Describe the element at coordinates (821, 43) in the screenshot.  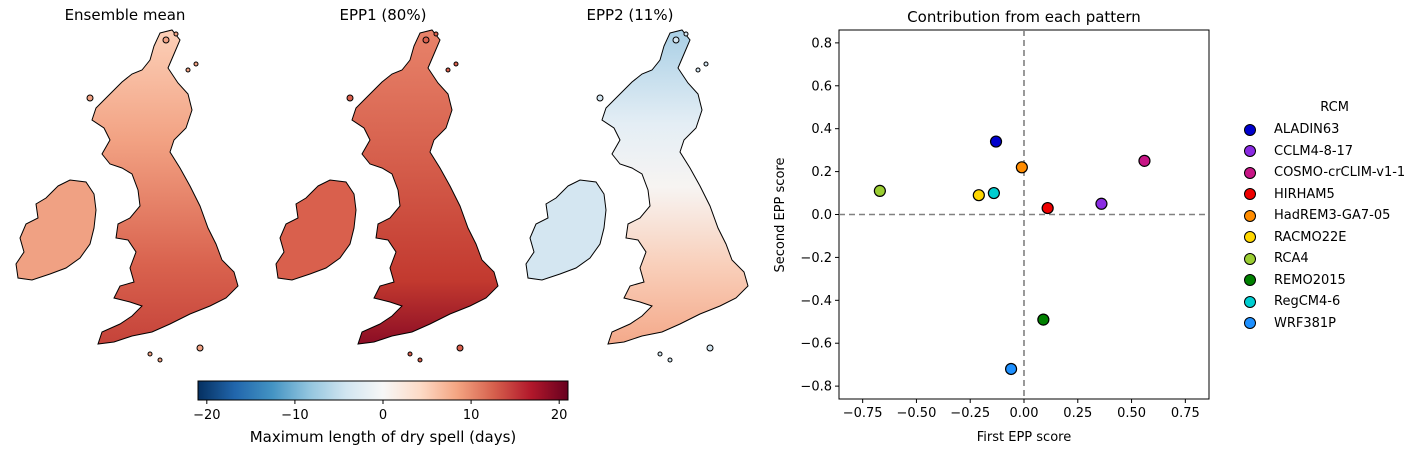
I see `y-tick-label: 0.8` at that location.